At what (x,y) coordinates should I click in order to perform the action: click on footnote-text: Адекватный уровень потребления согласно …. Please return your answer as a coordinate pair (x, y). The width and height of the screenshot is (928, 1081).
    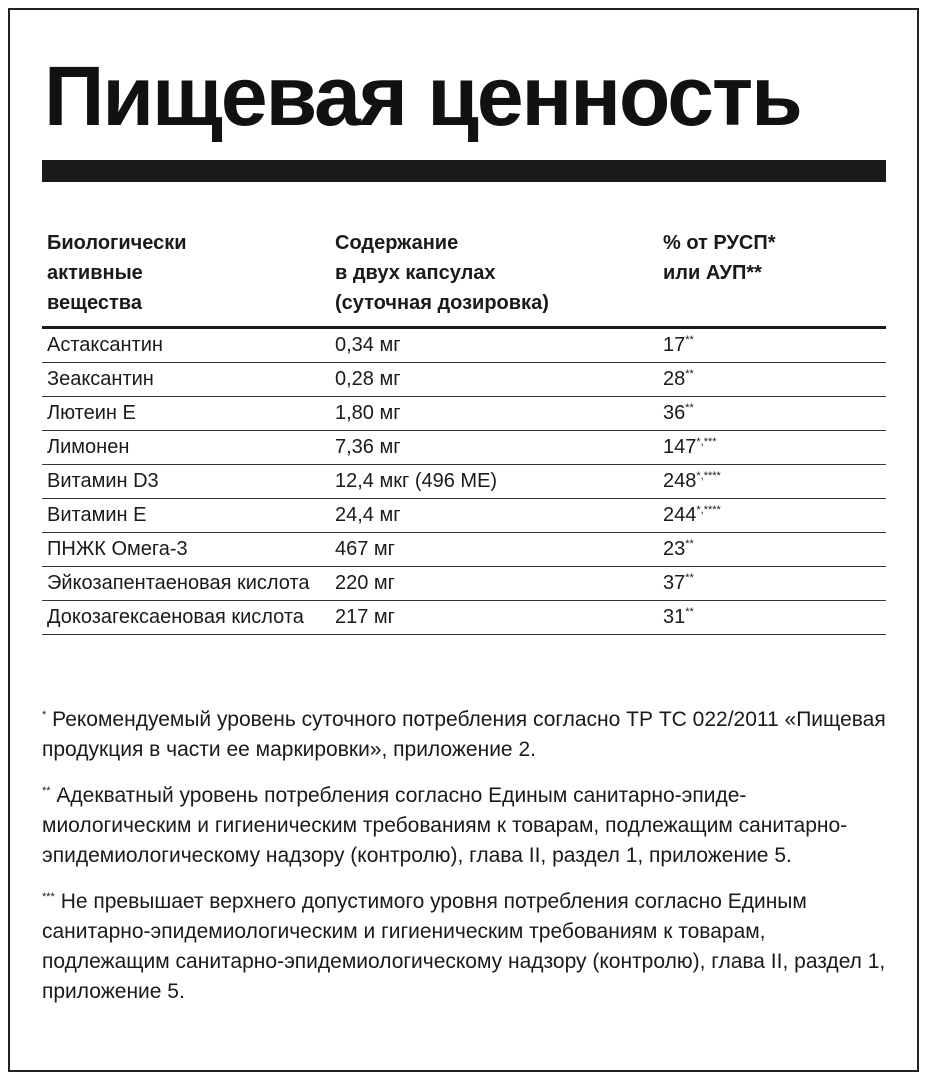
    Looking at the image, I should click on (445, 825).